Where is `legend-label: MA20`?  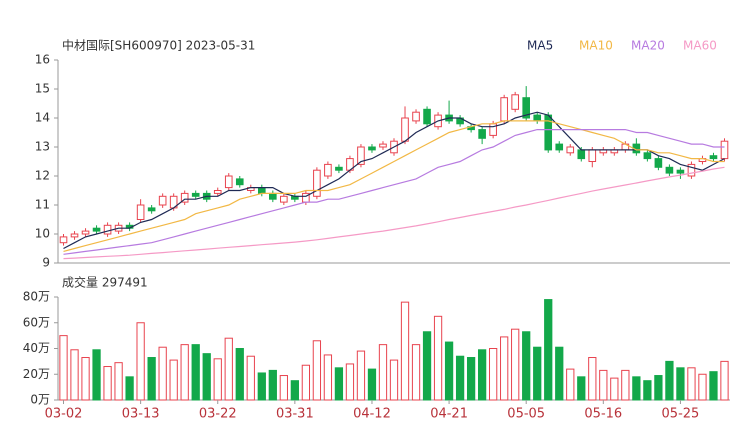
legend-label: MA20 is located at coordinates (648, 46).